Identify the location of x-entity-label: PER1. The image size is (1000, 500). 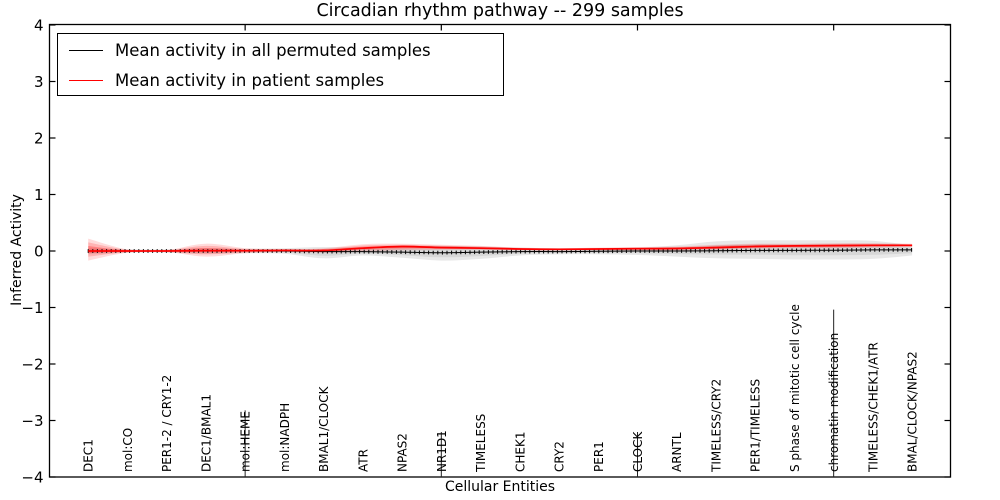
(599, 456).